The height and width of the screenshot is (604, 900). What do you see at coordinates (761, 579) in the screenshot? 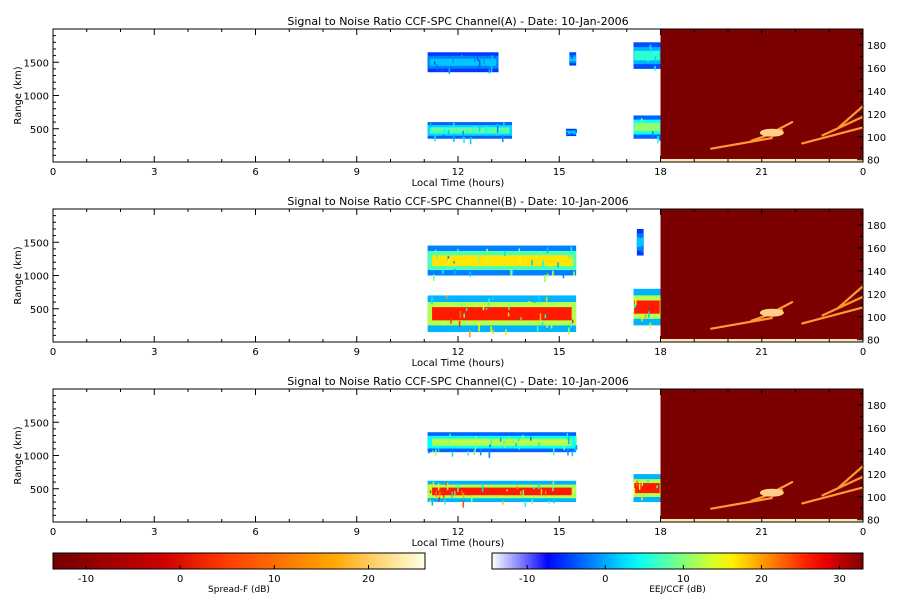
I see `colorbar-tick-label: 20` at bounding box center [761, 579].